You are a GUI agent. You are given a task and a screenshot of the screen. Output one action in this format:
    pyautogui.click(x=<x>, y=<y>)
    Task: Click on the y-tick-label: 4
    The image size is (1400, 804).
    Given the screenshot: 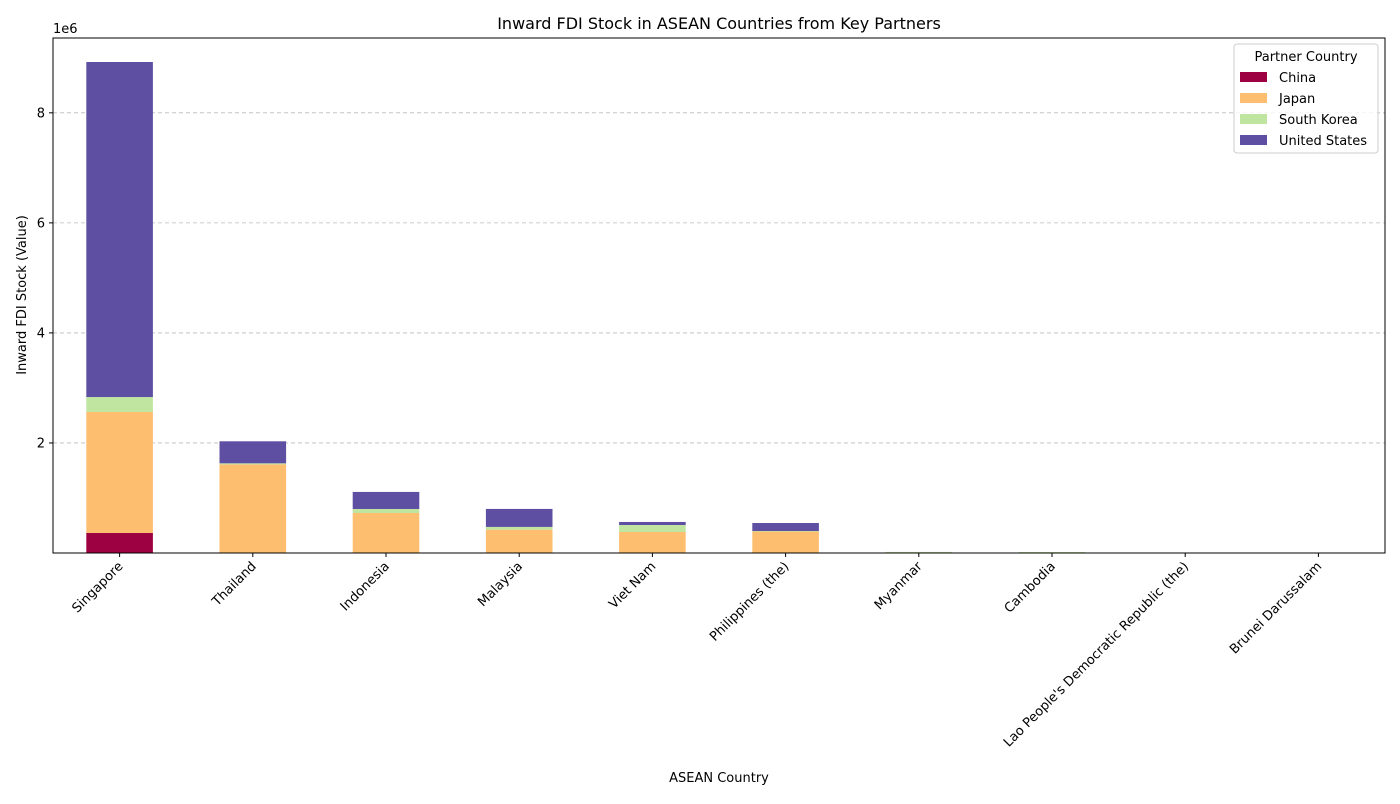 What is the action you would take?
    pyautogui.click(x=41, y=333)
    